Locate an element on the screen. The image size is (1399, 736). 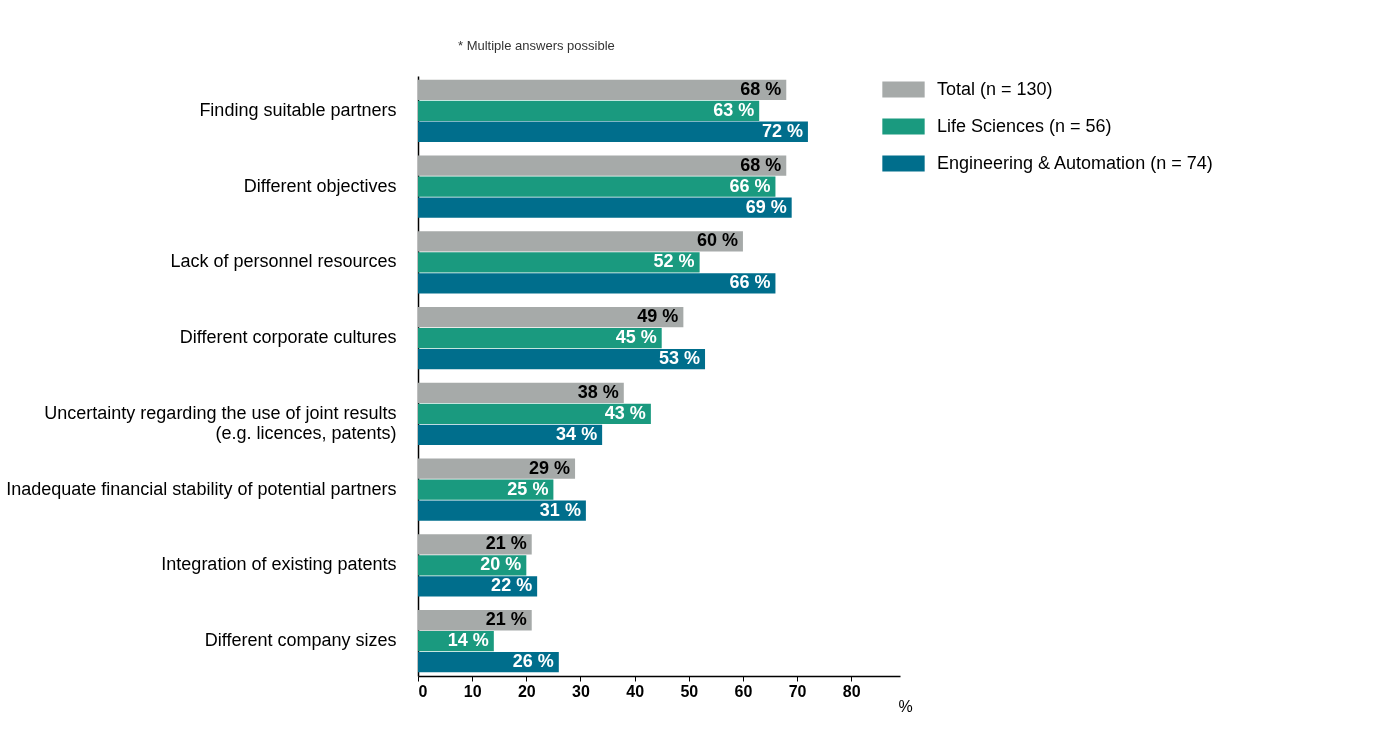
legend-label: Life Sciences (n = 56) is located at coordinates (1024, 125).